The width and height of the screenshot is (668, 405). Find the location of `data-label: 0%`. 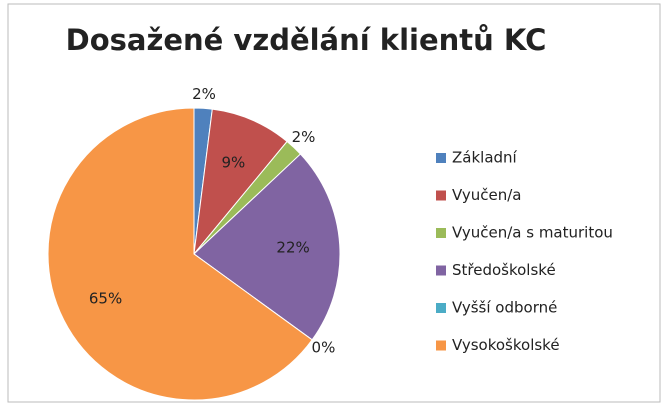

data-label: 0% is located at coordinates (324, 348).